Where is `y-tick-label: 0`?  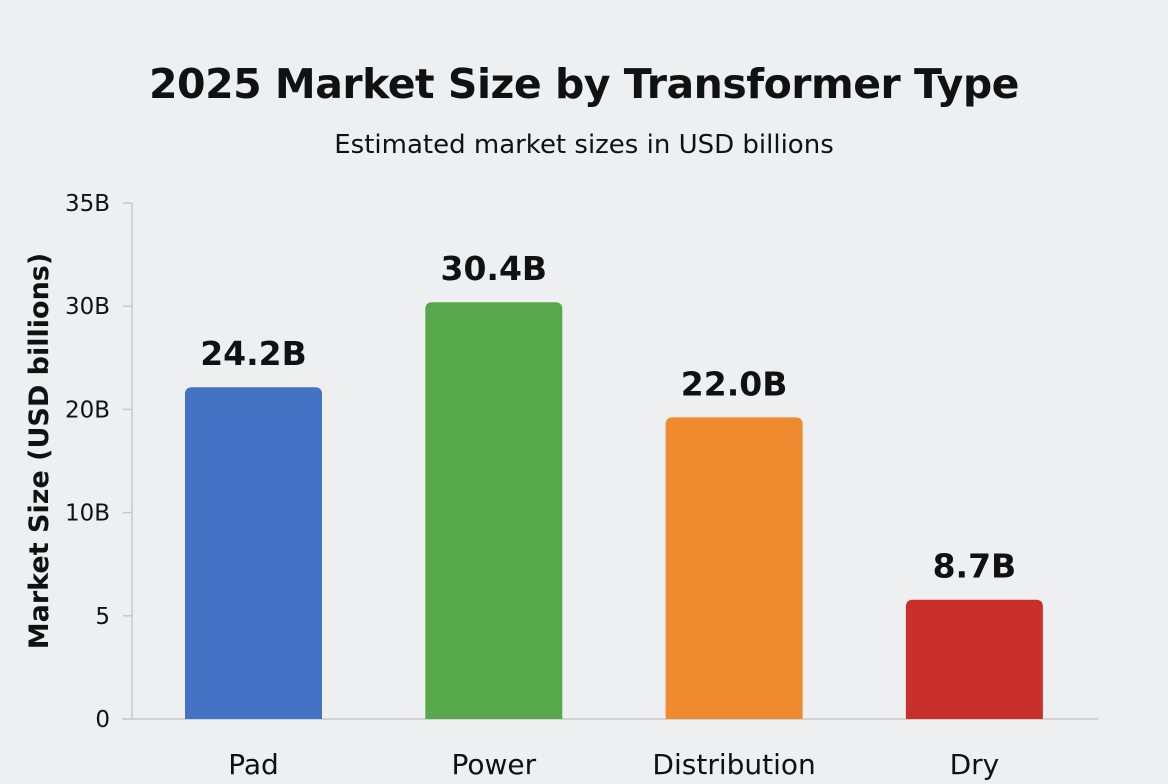 y-tick-label: 0 is located at coordinates (102, 720).